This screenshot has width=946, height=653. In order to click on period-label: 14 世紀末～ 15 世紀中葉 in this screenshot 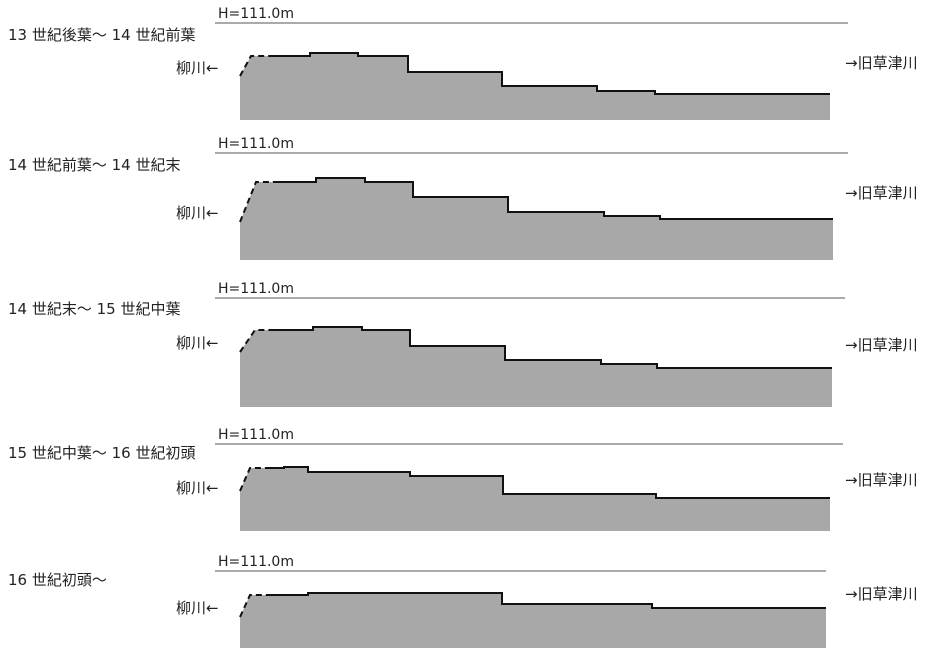, I will do `click(94, 309)`.